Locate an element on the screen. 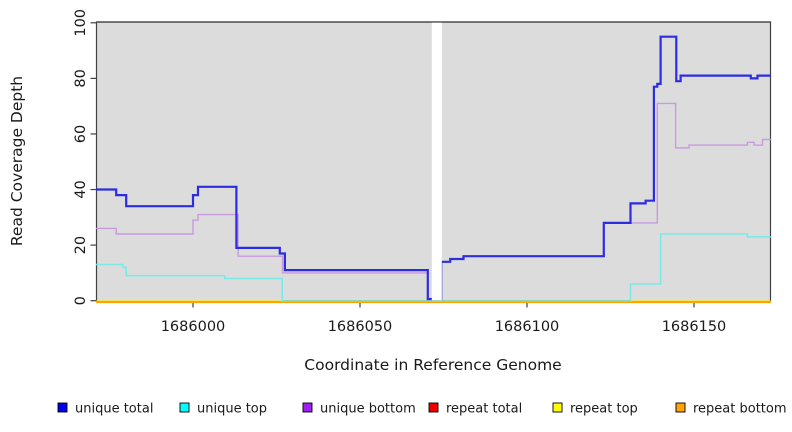 The width and height of the screenshot is (792, 432). legend-item-repeat-top: repeat top is located at coordinates (595, 409).